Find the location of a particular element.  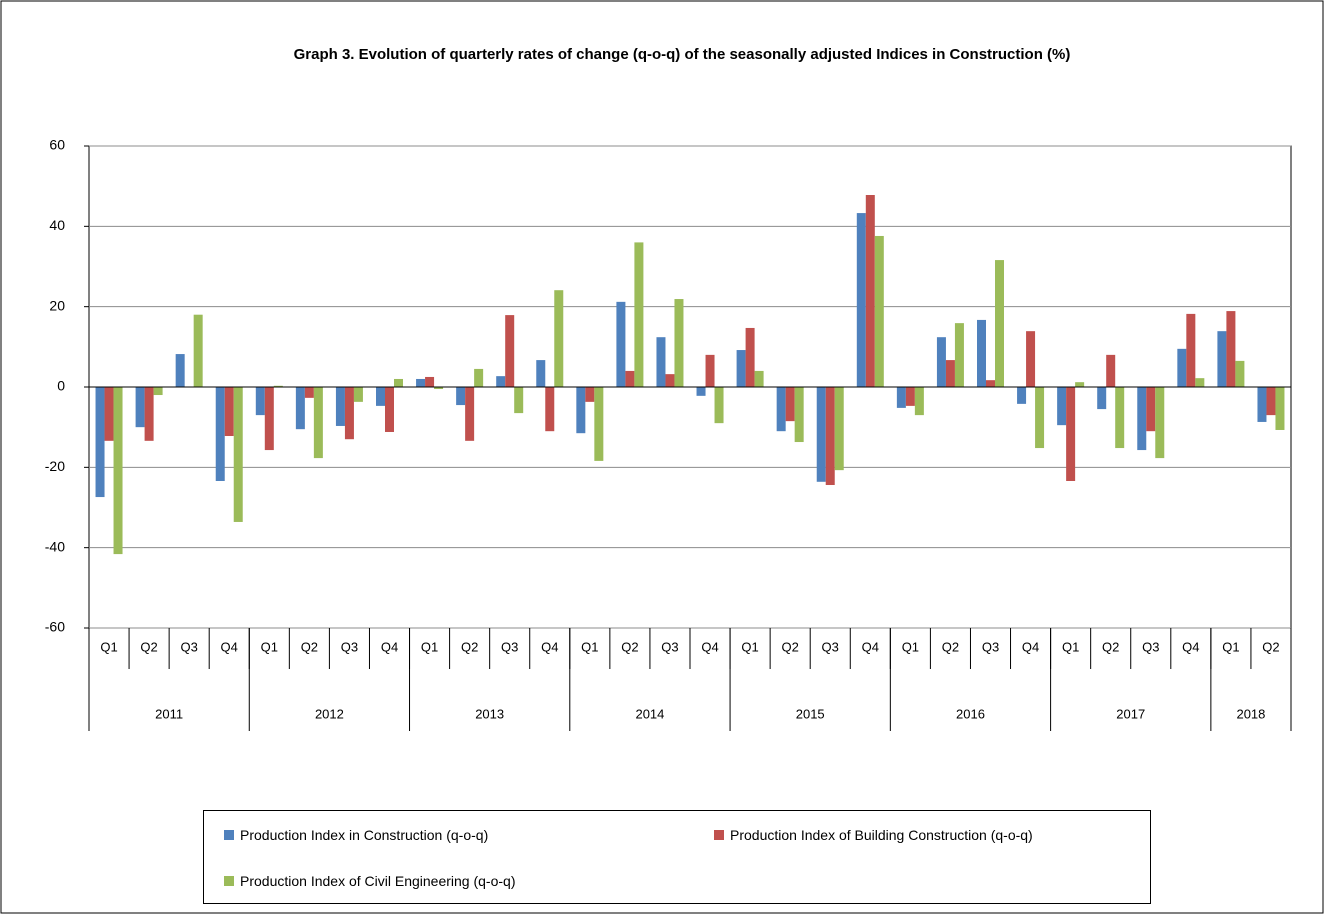

x-group-label: 2016 is located at coordinates (970, 713).